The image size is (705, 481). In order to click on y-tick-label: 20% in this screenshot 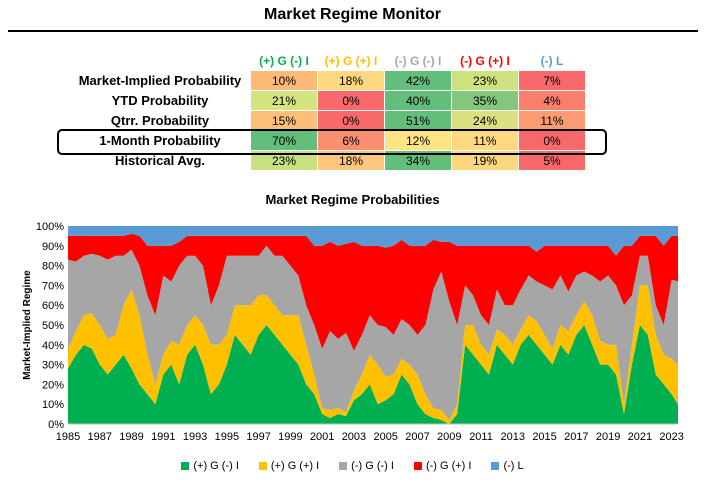, I will do `click(53, 385)`.